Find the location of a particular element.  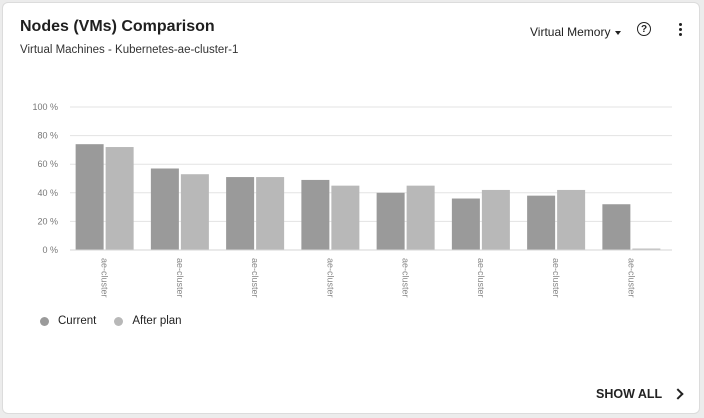

caret-down-icon is located at coordinates (618, 32).